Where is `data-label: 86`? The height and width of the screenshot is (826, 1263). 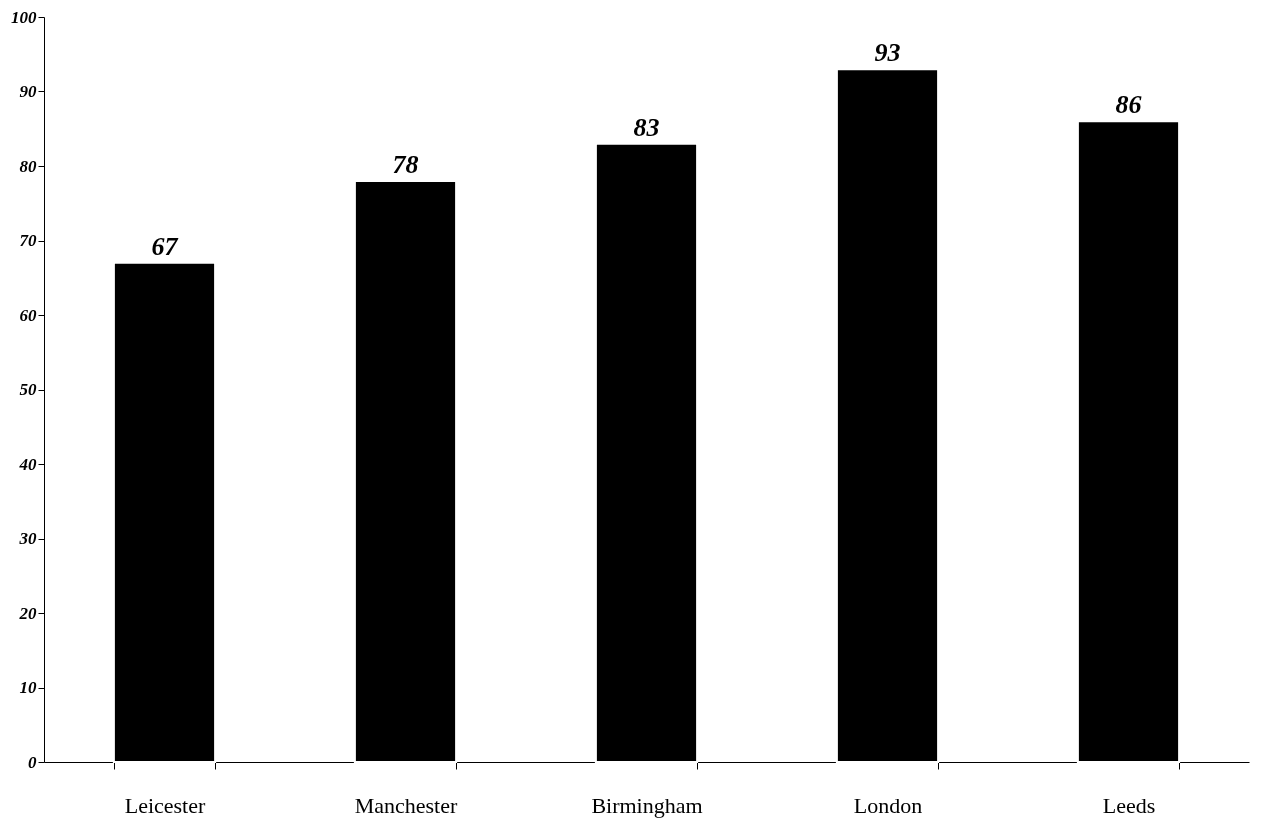 data-label: 86 is located at coordinates (1128, 105).